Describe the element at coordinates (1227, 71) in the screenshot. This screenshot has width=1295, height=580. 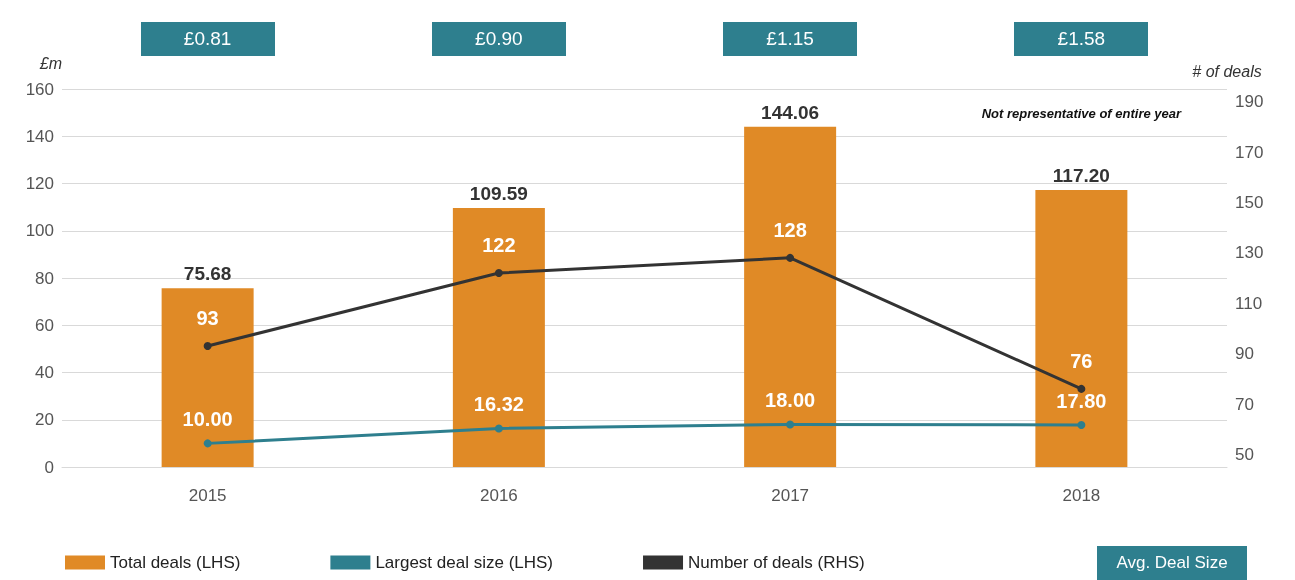
I see `y2-axis-title: # of deals` at that location.